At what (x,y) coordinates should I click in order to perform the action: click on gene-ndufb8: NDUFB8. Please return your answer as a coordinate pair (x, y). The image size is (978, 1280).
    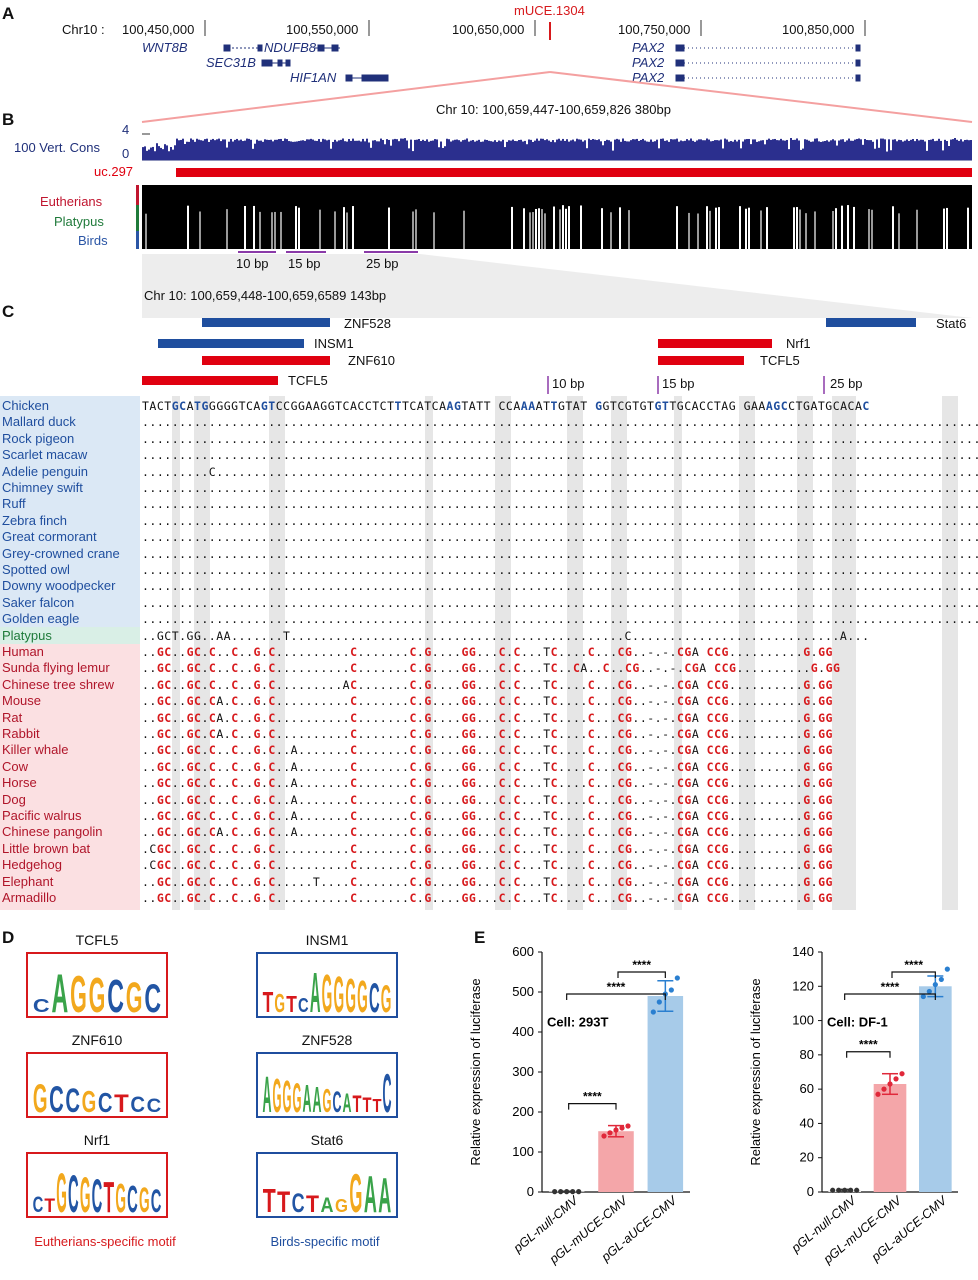
    Looking at the image, I should click on (290, 47).